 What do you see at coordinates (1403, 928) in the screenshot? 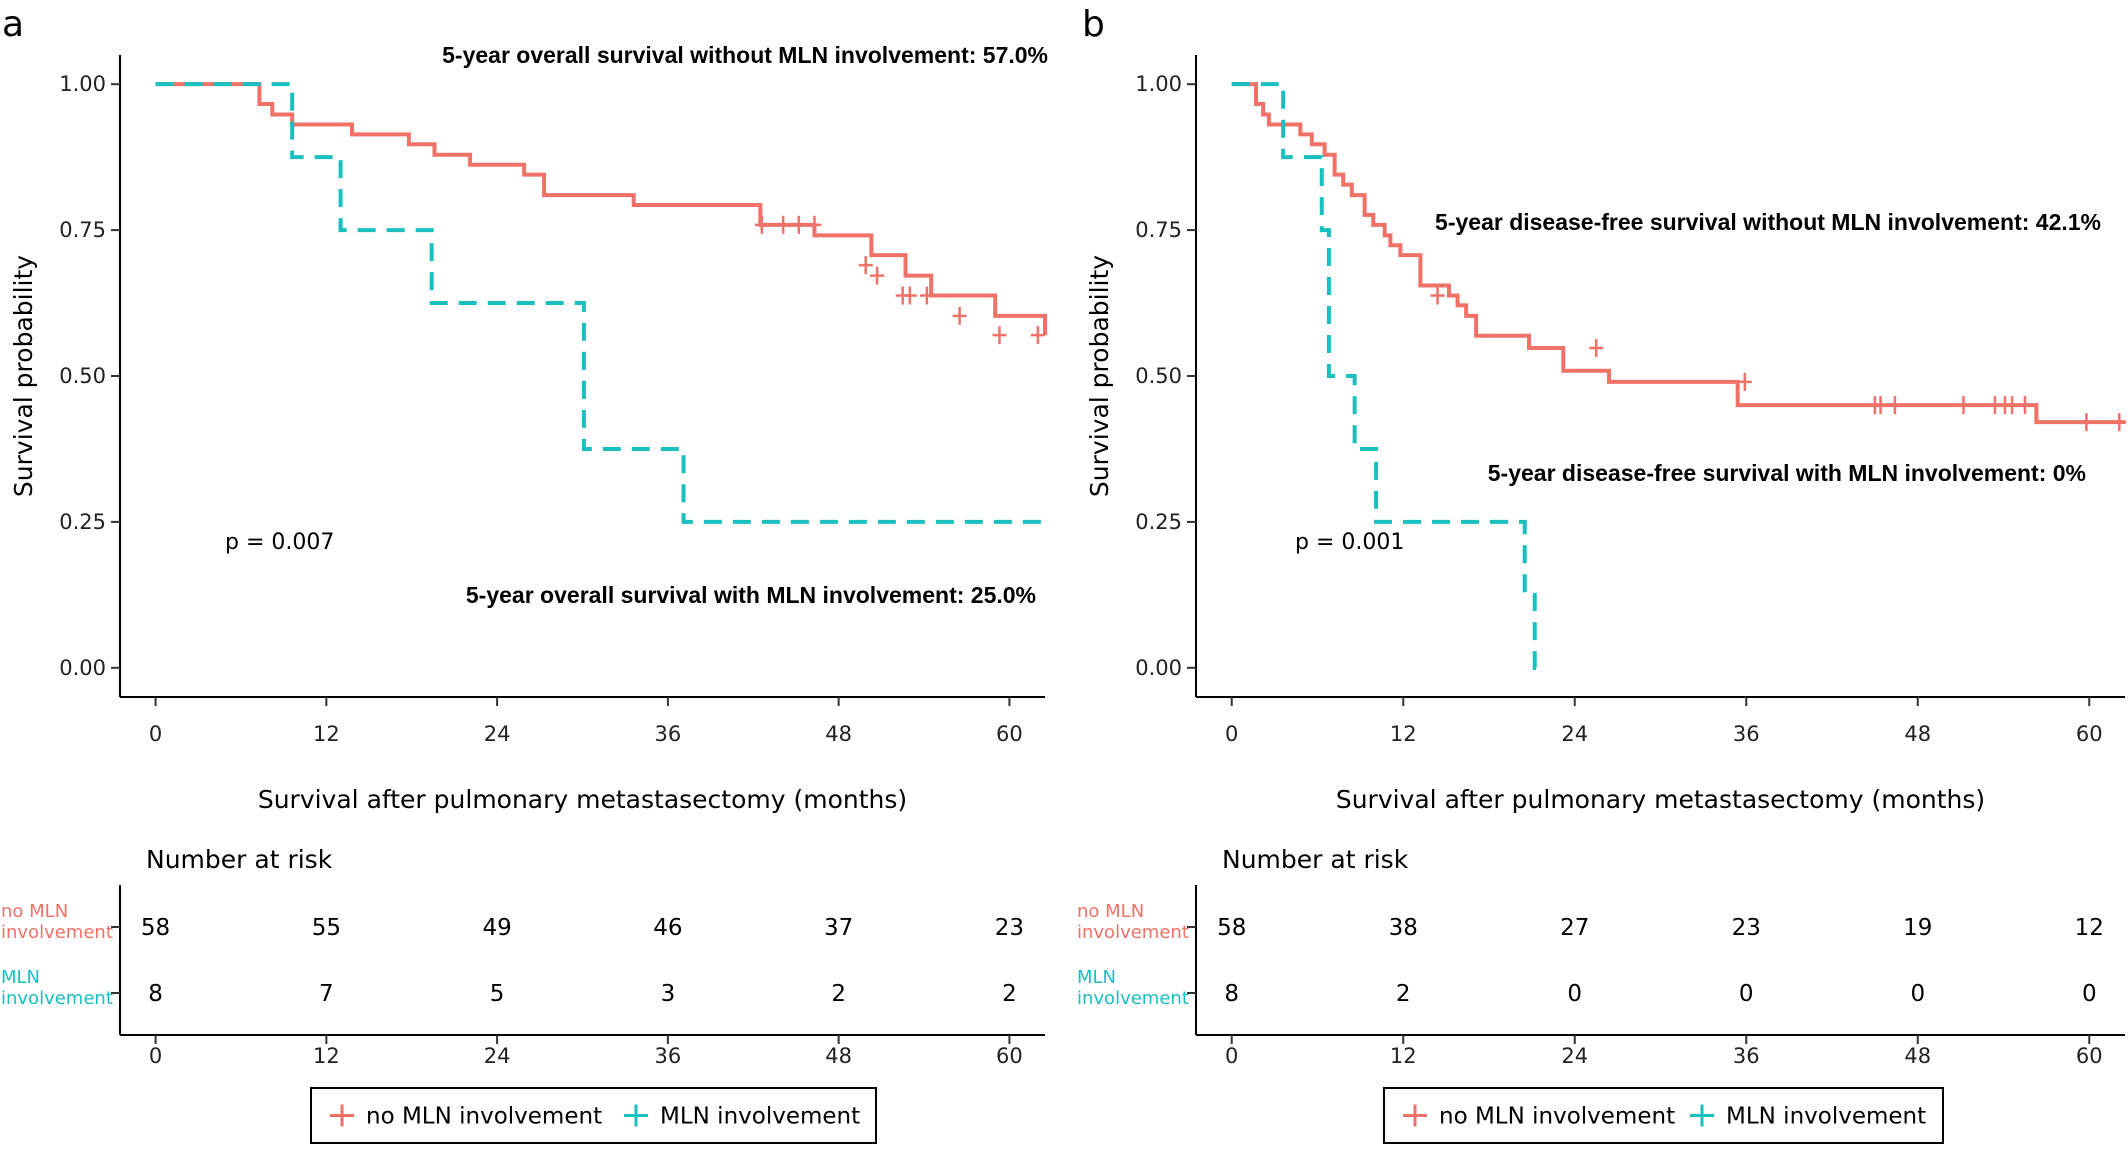
I see `risk-count: 38` at bounding box center [1403, 928].